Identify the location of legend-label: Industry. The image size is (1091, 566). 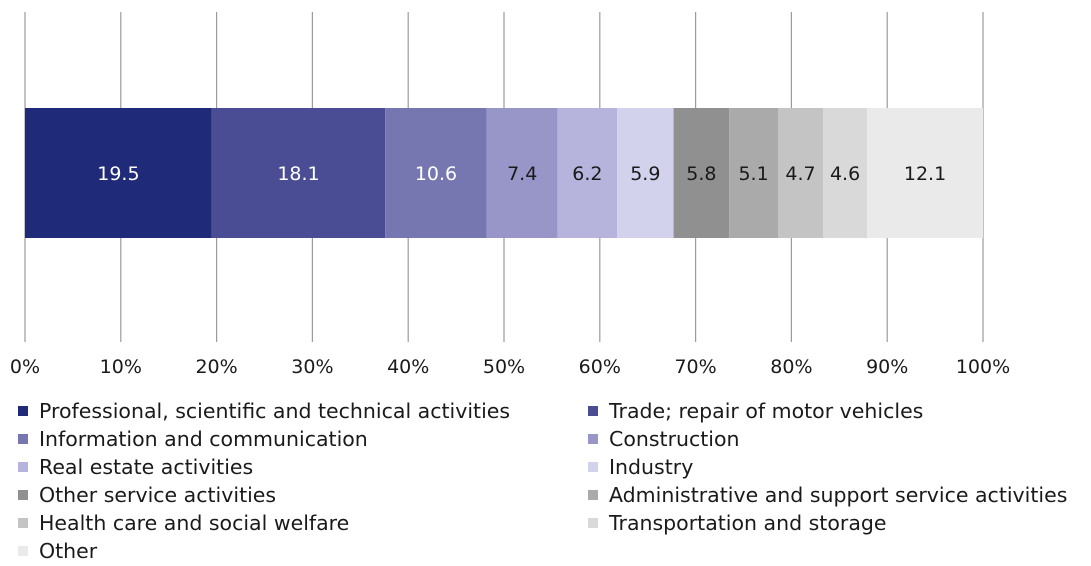
(651, 467).